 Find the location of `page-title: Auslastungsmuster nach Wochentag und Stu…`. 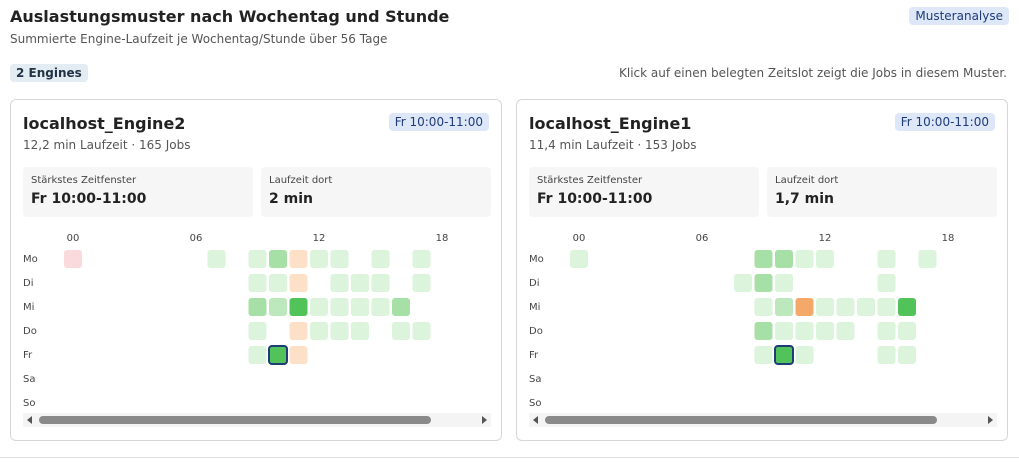

page-title: Auslastungsmuster nach Wochentag und Stu… is located at coordinates (230, 16).